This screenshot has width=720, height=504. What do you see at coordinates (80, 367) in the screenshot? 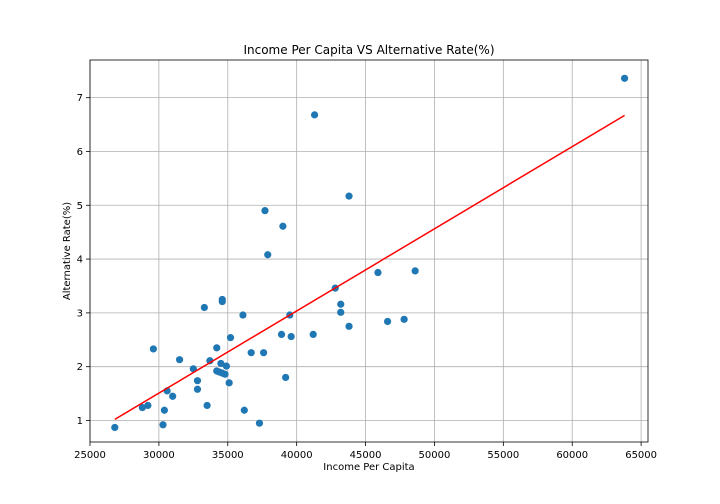
I see `y-tick-label: 2` at bounding box center [80, 367].